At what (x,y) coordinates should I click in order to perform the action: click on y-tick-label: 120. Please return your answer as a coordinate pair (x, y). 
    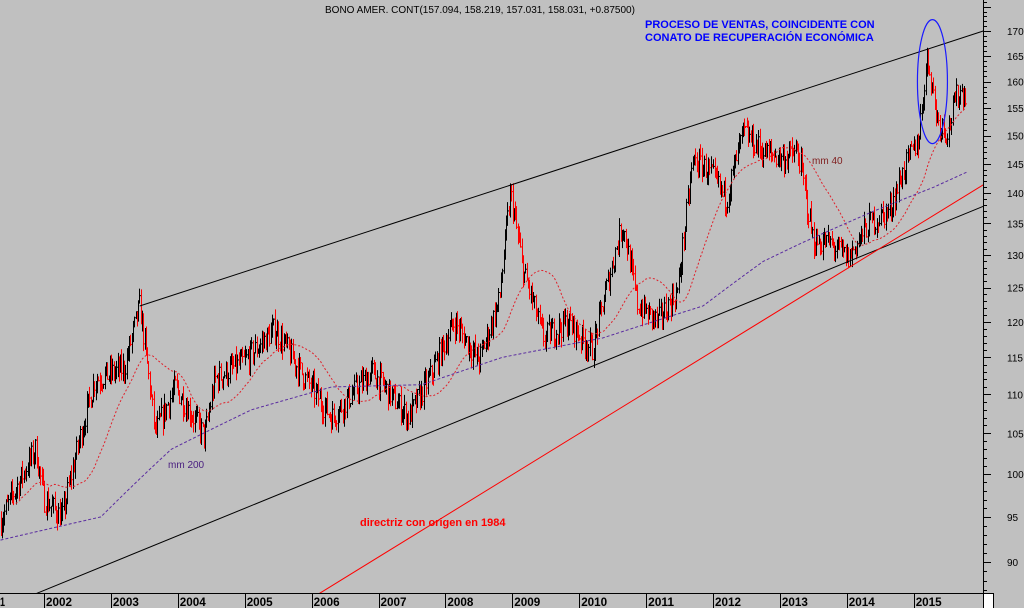
    Looking at the image, I should click on (1015, 323).